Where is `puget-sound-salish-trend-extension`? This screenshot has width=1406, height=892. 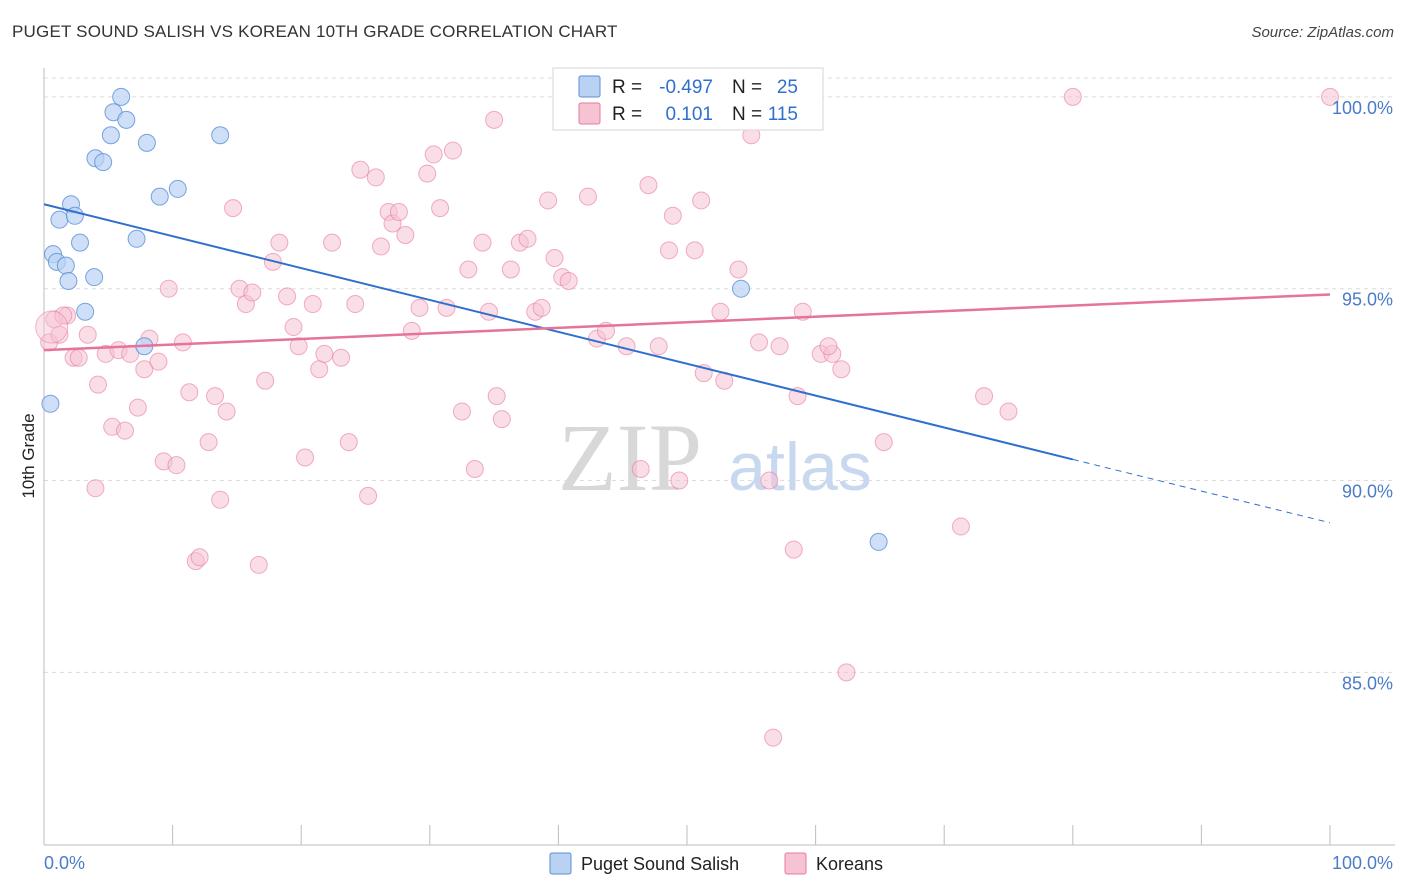
puget-sound-salish-trend-extension is located at coordinates (1201, 491).